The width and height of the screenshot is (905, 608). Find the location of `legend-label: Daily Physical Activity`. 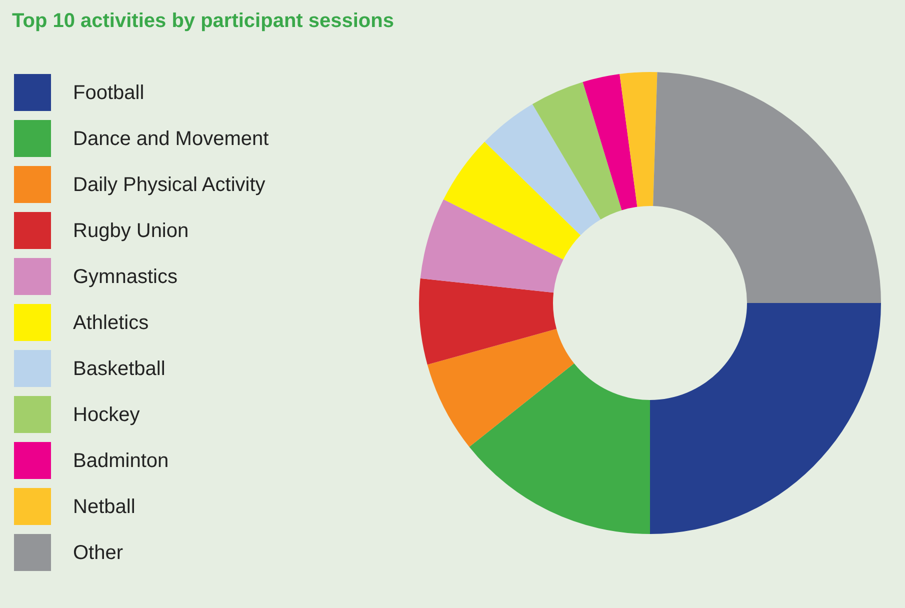

legend-label: Daily Physical Activity is located at coordinates (169, 185).